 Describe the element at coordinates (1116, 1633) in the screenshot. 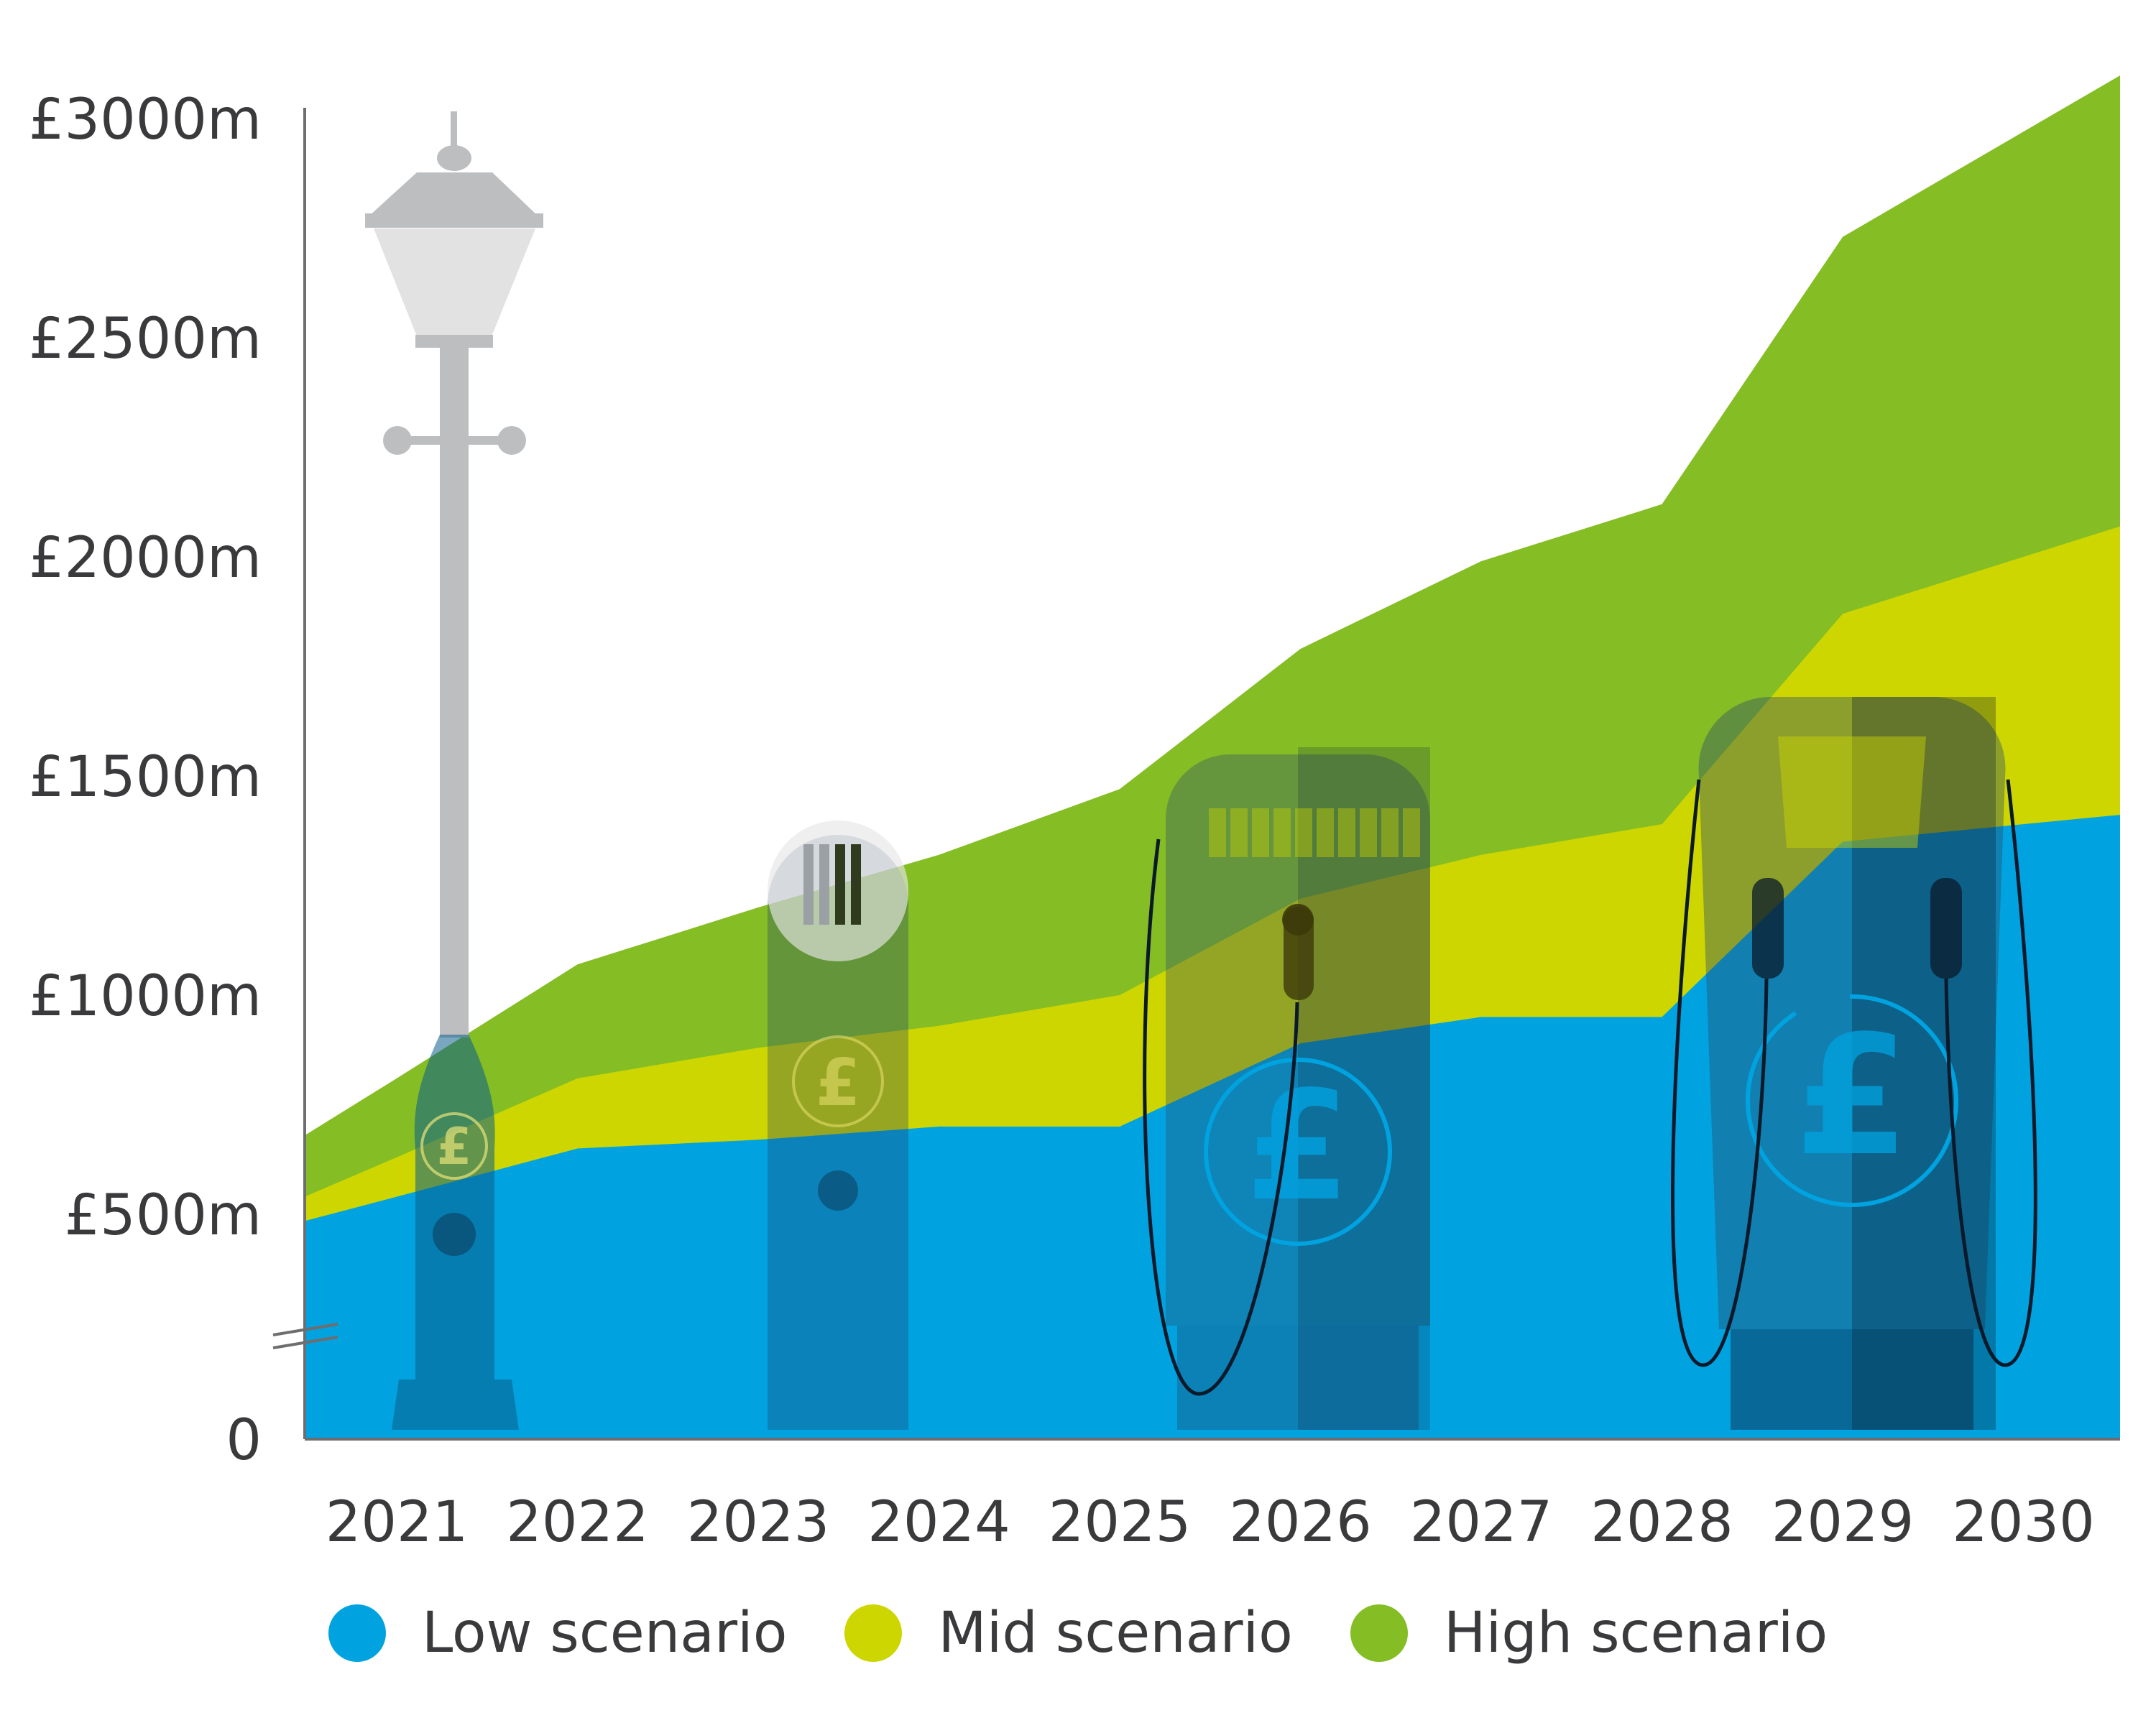

I see `legend-label: Mid scenario` at that location.